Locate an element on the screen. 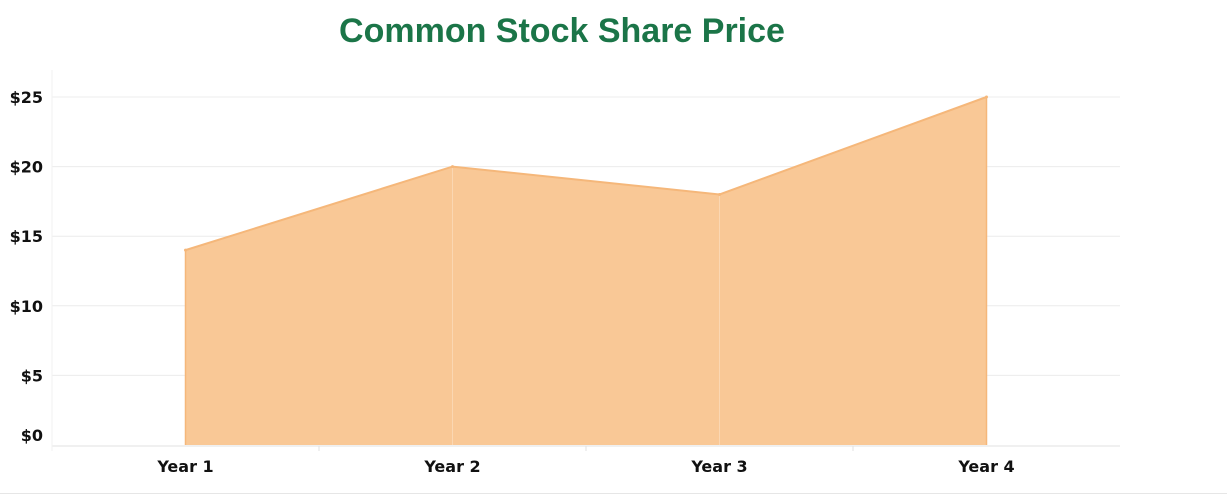  chart-title: Common Stock Share Price is located at coordinates (562, 31).